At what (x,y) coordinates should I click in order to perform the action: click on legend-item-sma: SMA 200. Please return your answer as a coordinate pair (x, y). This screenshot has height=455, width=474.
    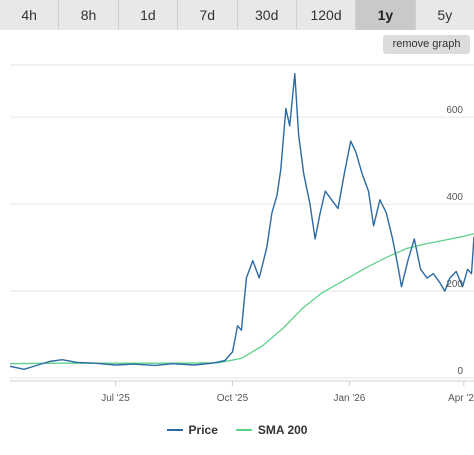
    Looking at the image, I should click on (271, 430).